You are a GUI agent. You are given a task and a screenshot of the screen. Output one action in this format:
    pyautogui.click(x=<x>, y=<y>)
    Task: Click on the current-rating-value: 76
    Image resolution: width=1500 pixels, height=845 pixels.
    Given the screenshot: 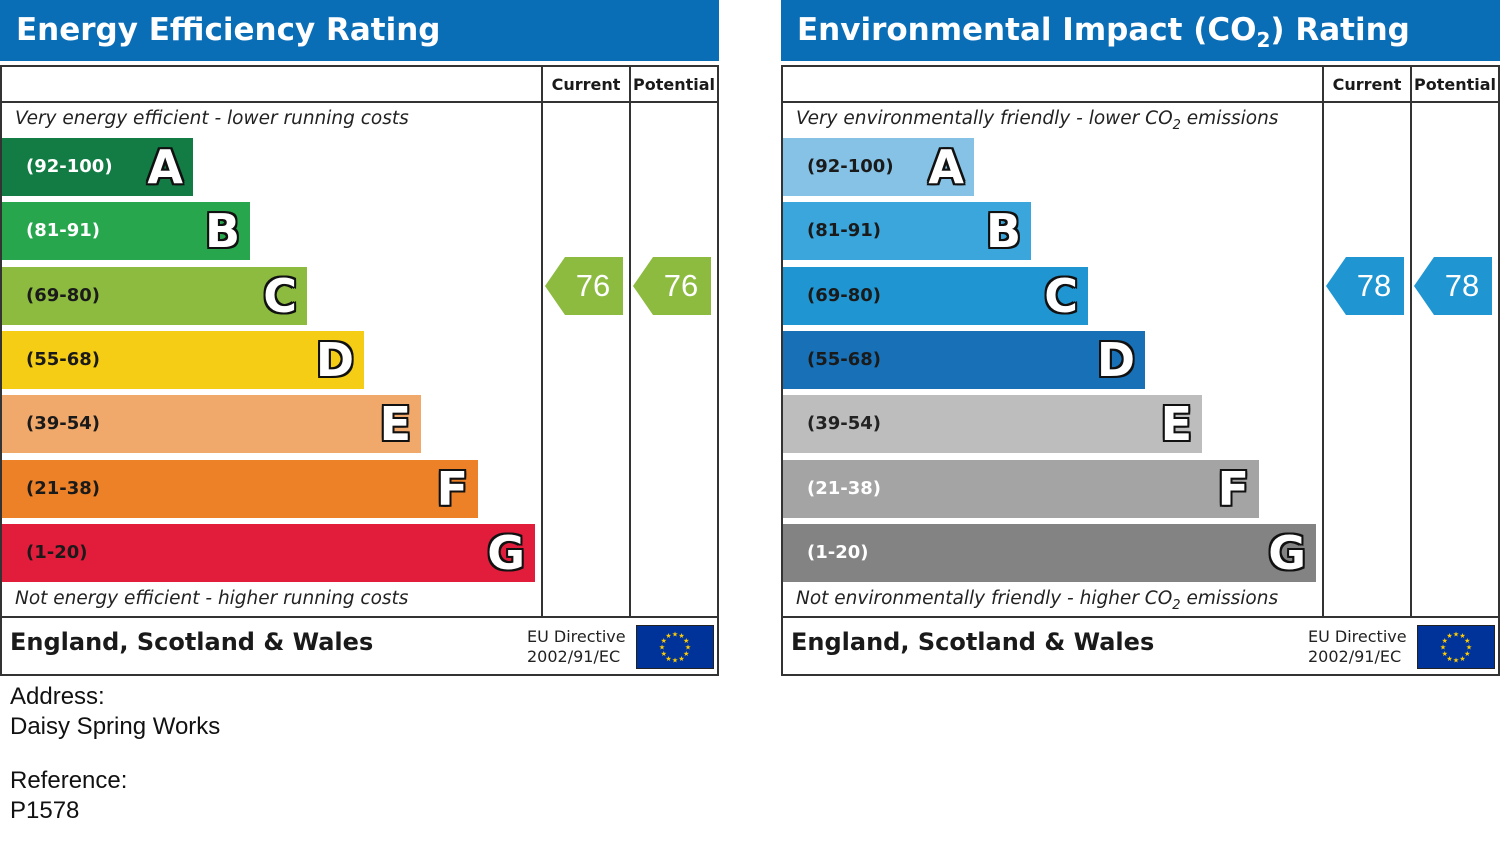 What is the action you would take?
    pyautogui.click(x=593, y=285)
    